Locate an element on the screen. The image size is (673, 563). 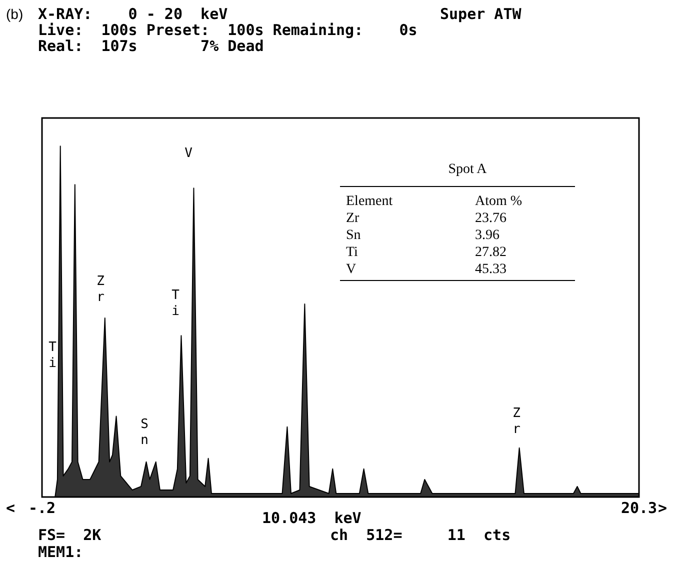
text: MEM1: is located at coordinates (61, 552).